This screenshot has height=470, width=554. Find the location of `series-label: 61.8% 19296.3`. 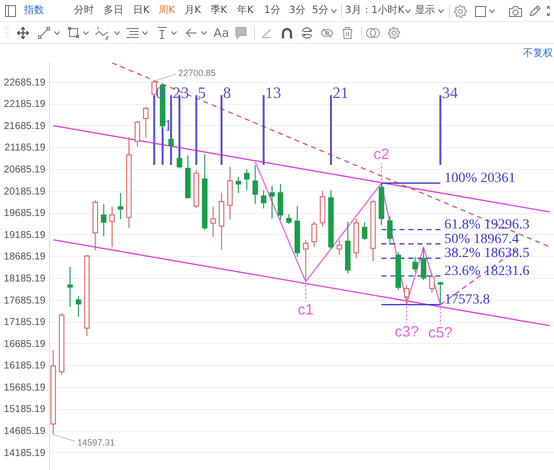

series-label: 61.8% 19296.3 is located at coordinates (487, 225).